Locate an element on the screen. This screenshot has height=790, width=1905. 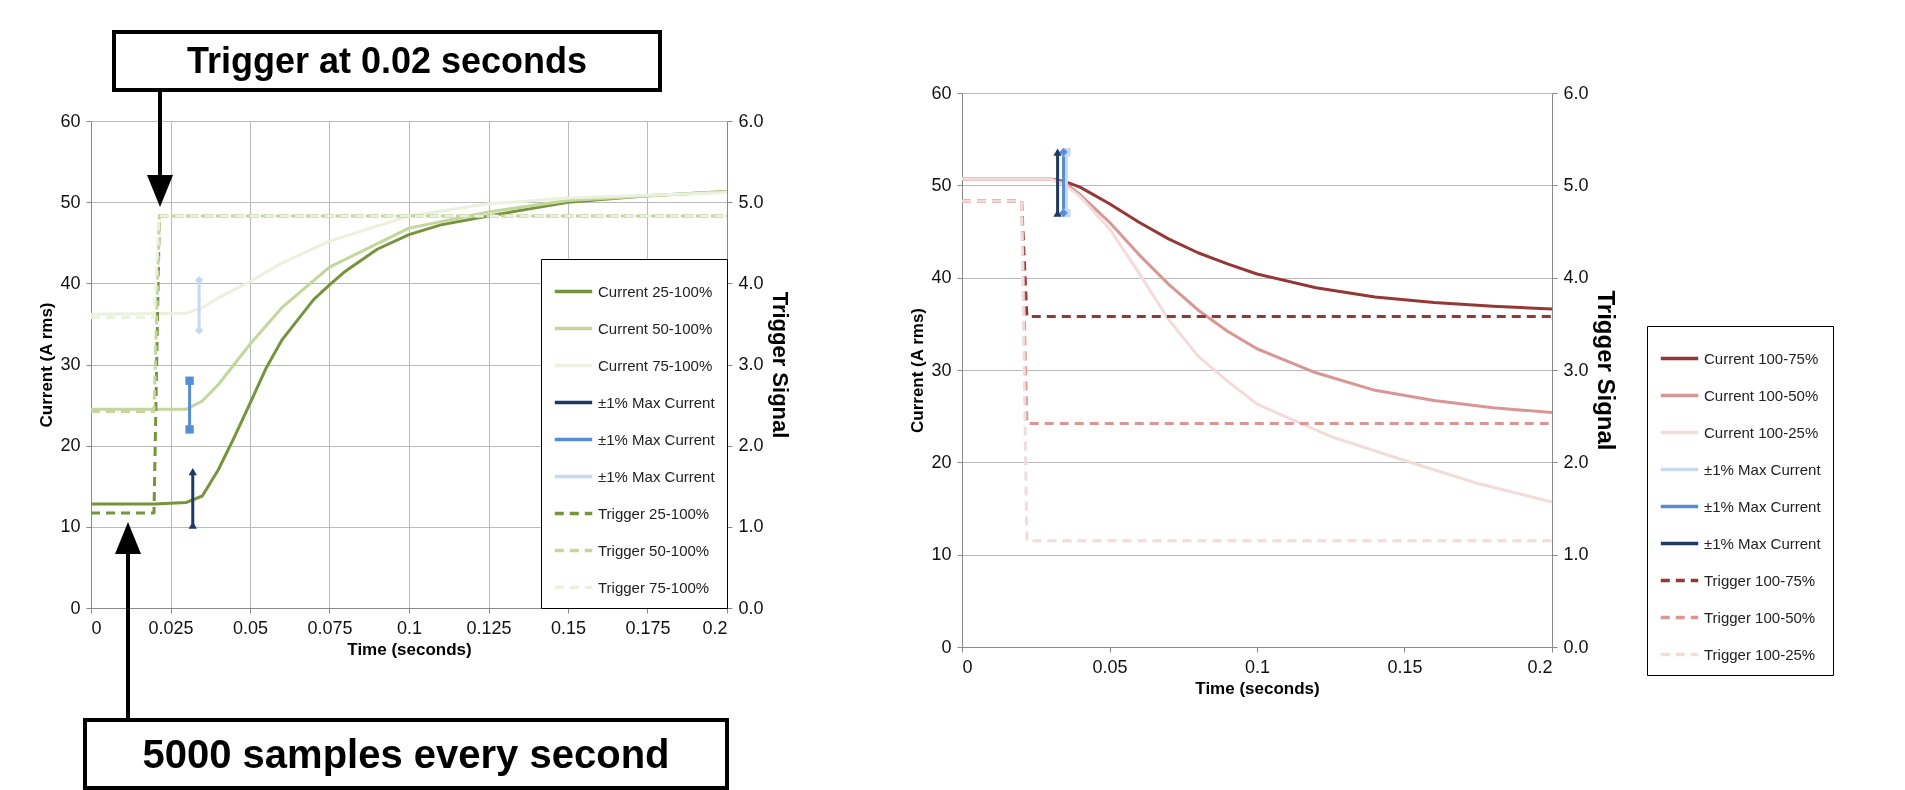
legend-label: Trigger 100-50% is located at coordinates (1760, 617).